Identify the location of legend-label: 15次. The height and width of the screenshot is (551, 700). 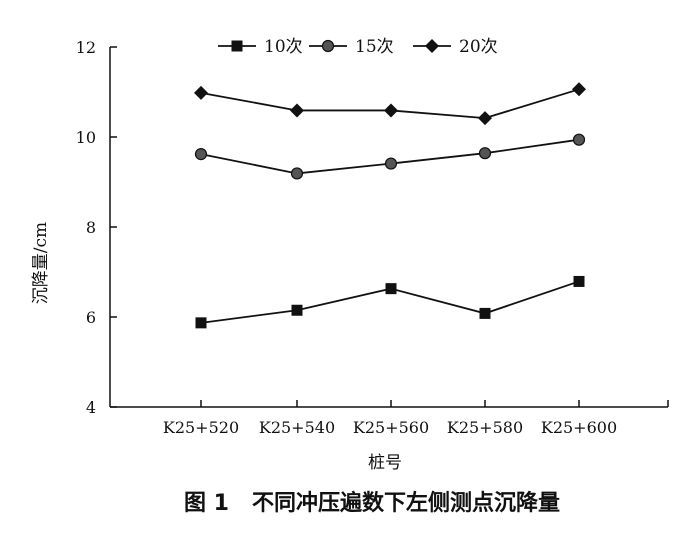
(374, 47).